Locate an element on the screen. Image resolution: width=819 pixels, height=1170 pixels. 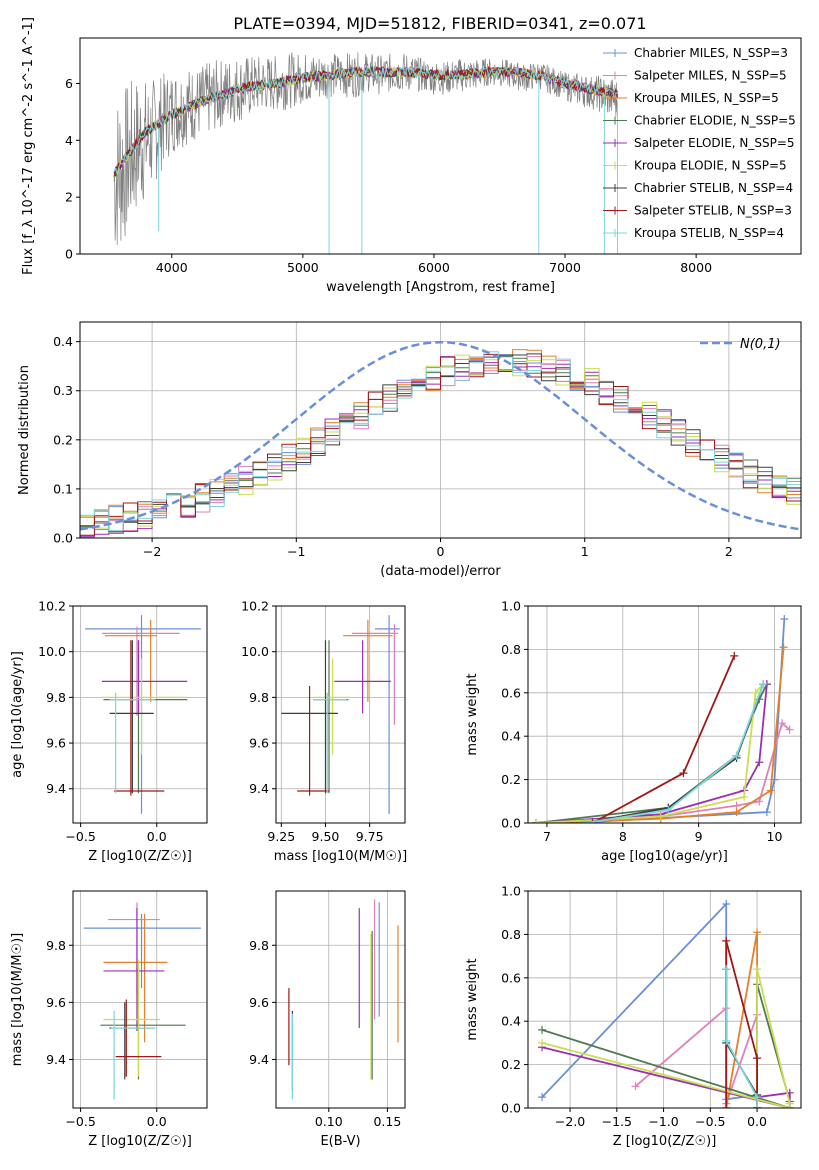
x-axis-label: mass [log10(M/M☉)] is located at coordinates (340, 856).